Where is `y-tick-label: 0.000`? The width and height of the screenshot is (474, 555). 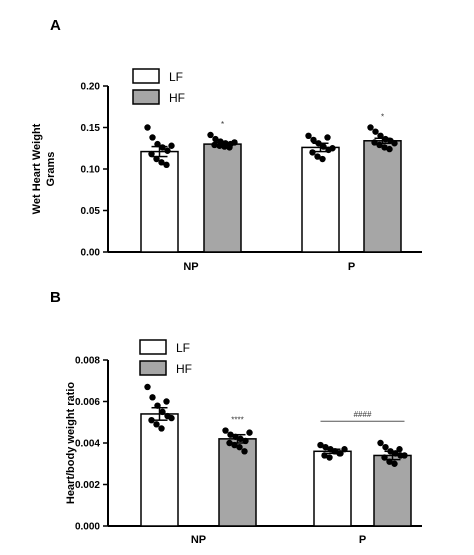
y-tick-label: 0.000 is located at coordinates (87, 527).